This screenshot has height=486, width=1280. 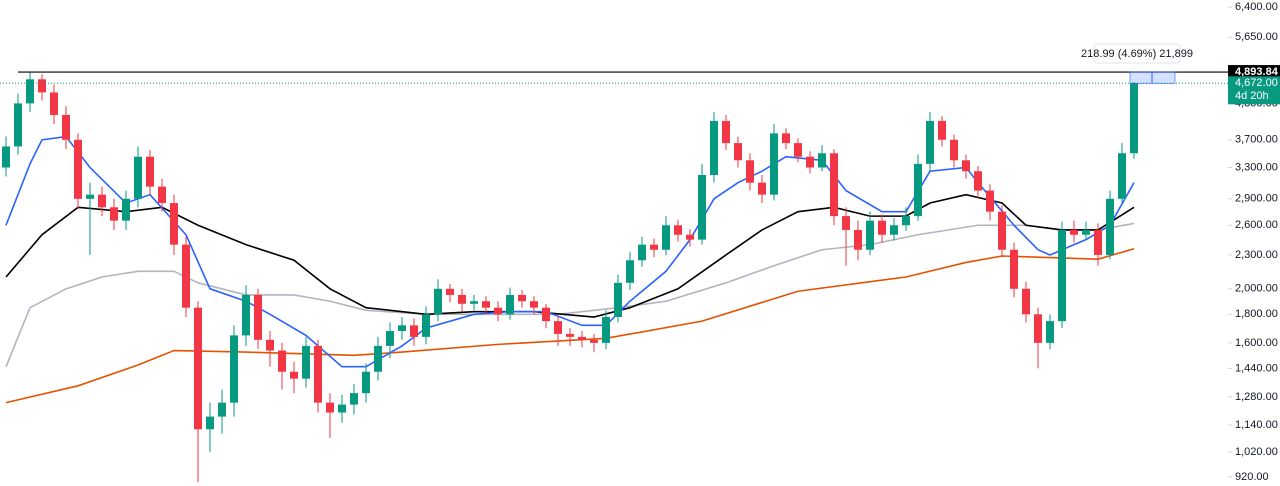 I want to click on countdown-label: 4d 20h, so click(x=1252, y=96).